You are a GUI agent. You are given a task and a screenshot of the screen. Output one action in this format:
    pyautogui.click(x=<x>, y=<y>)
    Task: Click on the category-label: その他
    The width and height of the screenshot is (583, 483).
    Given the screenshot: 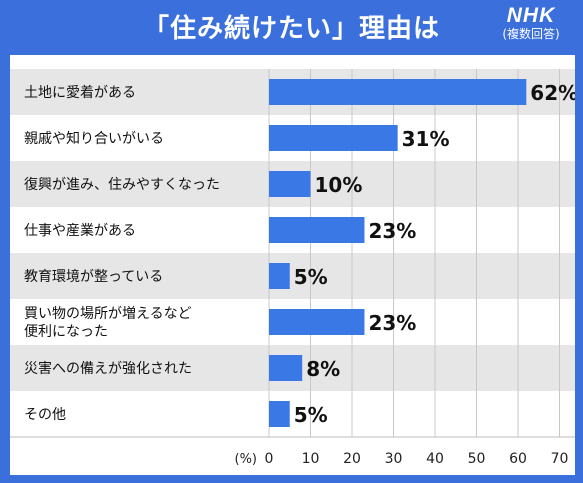 What is the action you would take?
    pyautogui.click(x=45, y=415)
    